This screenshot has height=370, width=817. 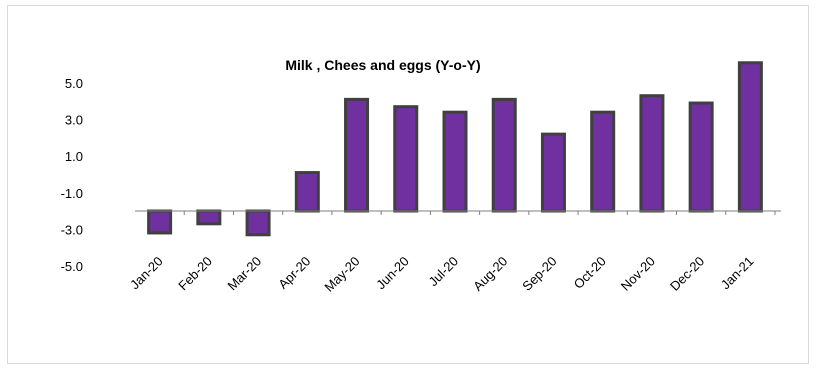 I want to click on y-tick-label: 5.0, so click(x=74, y=83).